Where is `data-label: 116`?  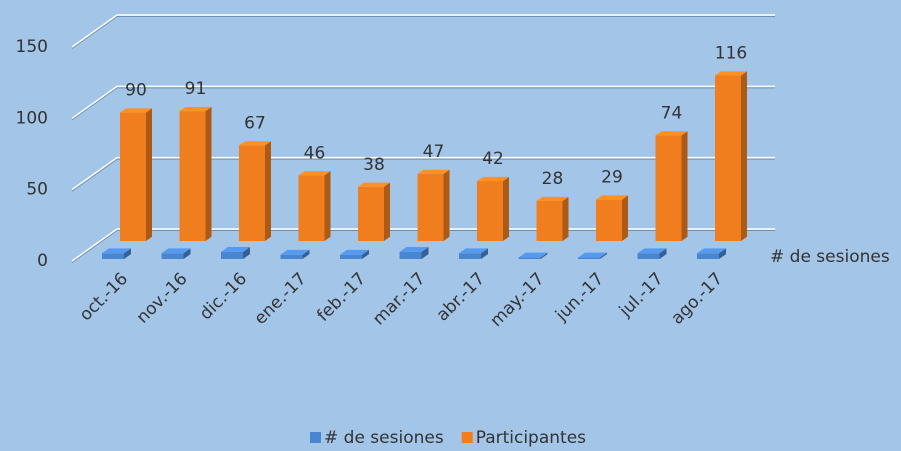
data-label: 116 is located at coordinates (731, 54).